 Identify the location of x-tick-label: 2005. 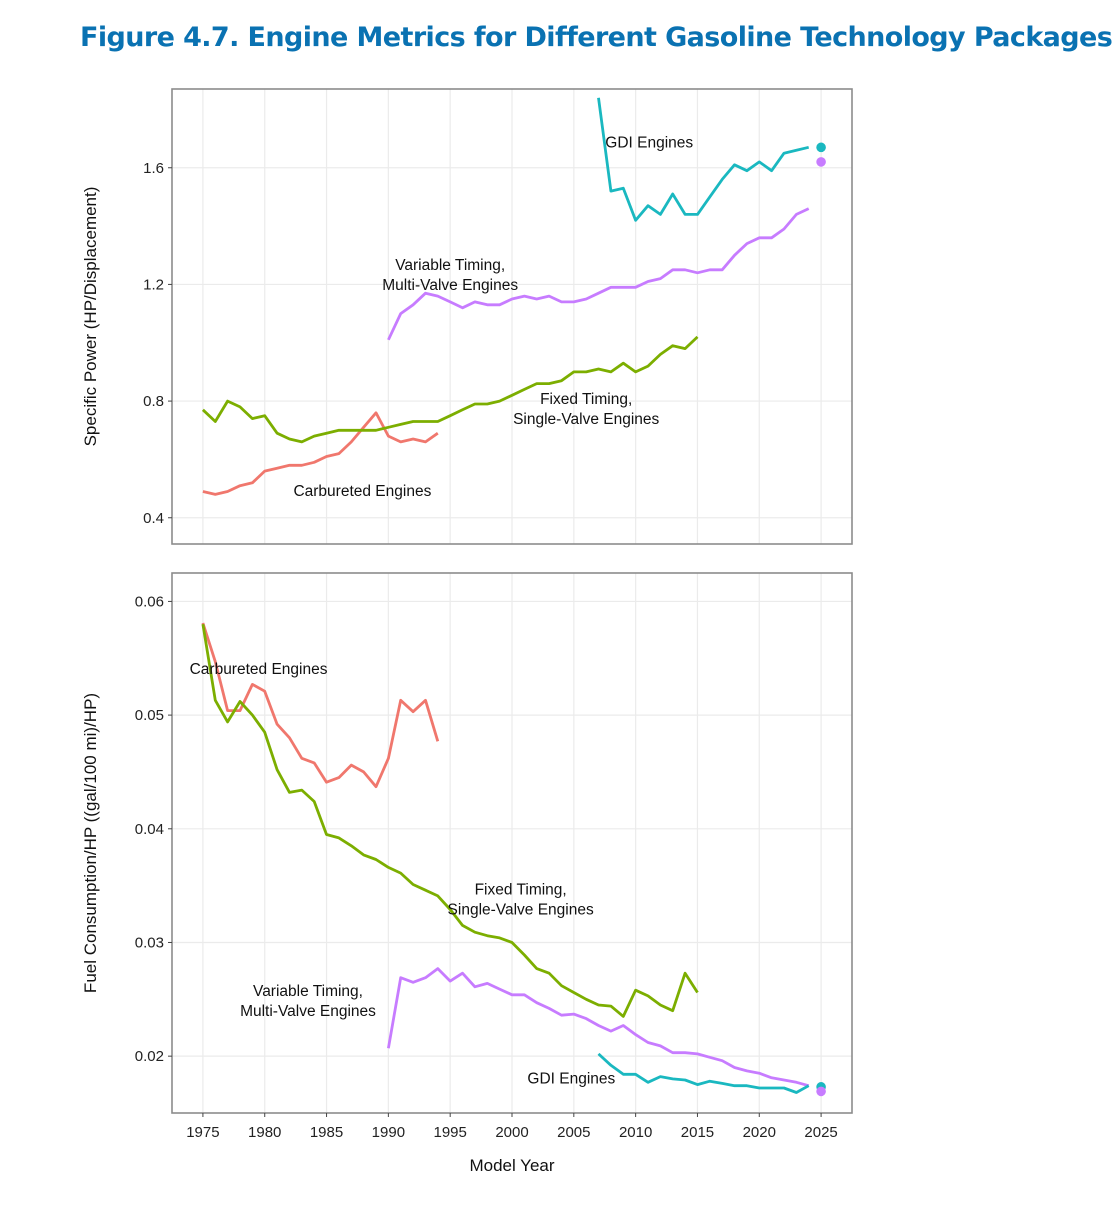
(573, 1132).